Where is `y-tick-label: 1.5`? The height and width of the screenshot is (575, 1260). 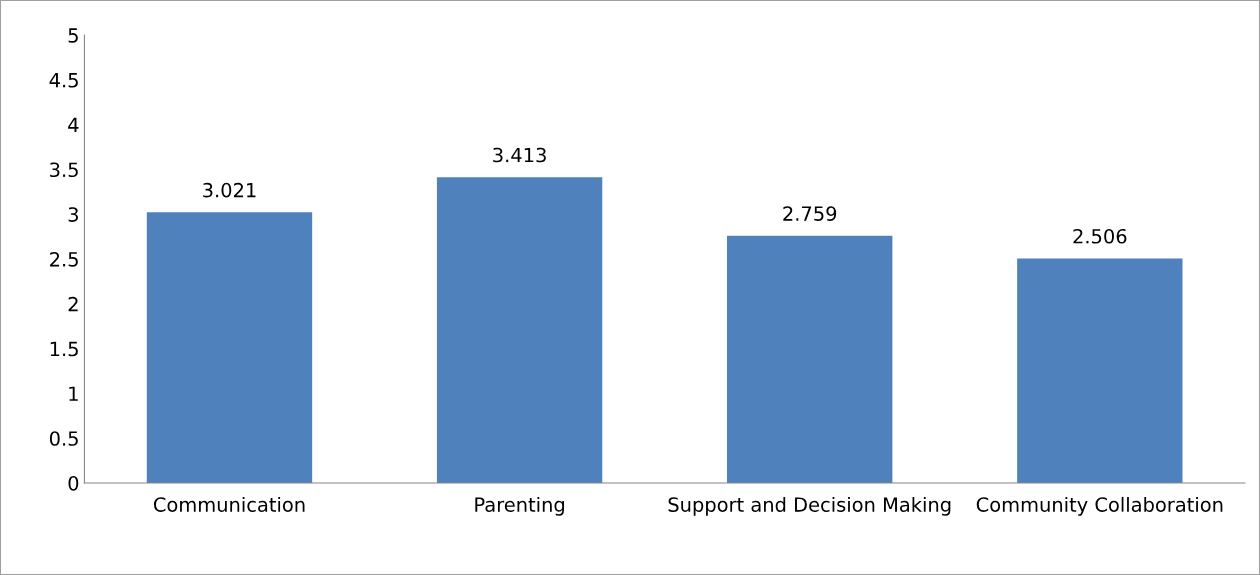
y-tick-label: 1.5 is located at coordinates (64, 349).